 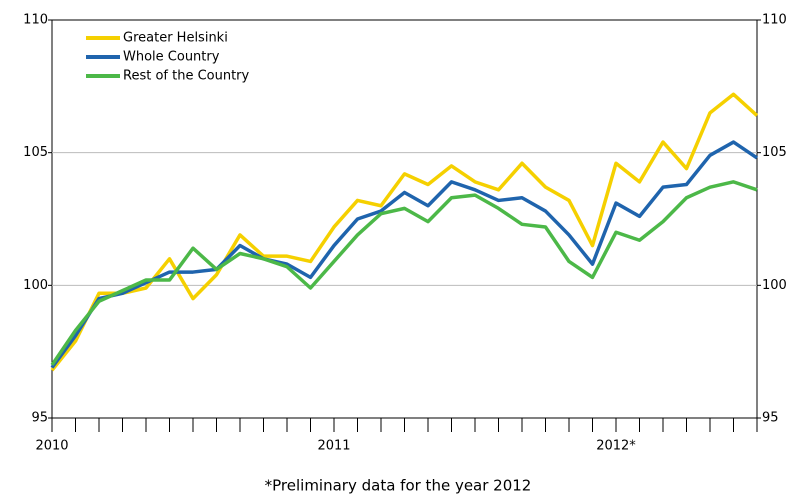 I want to click on y-tick-label: 110, so click(x=35, y=20).